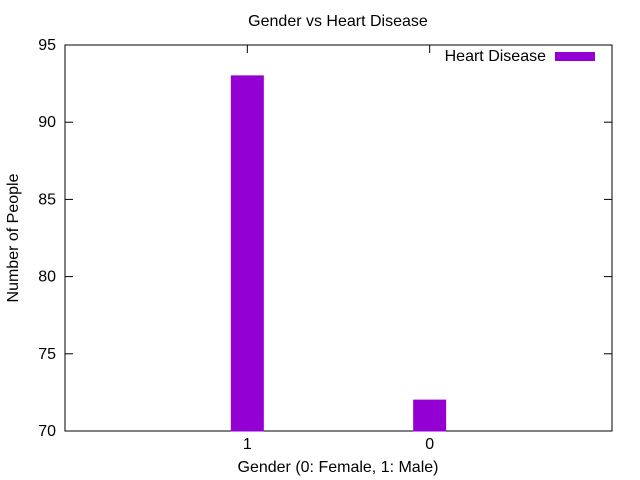 The image size is (640, 480). I want to click on y-tick-label: 75, so click(47, 354).